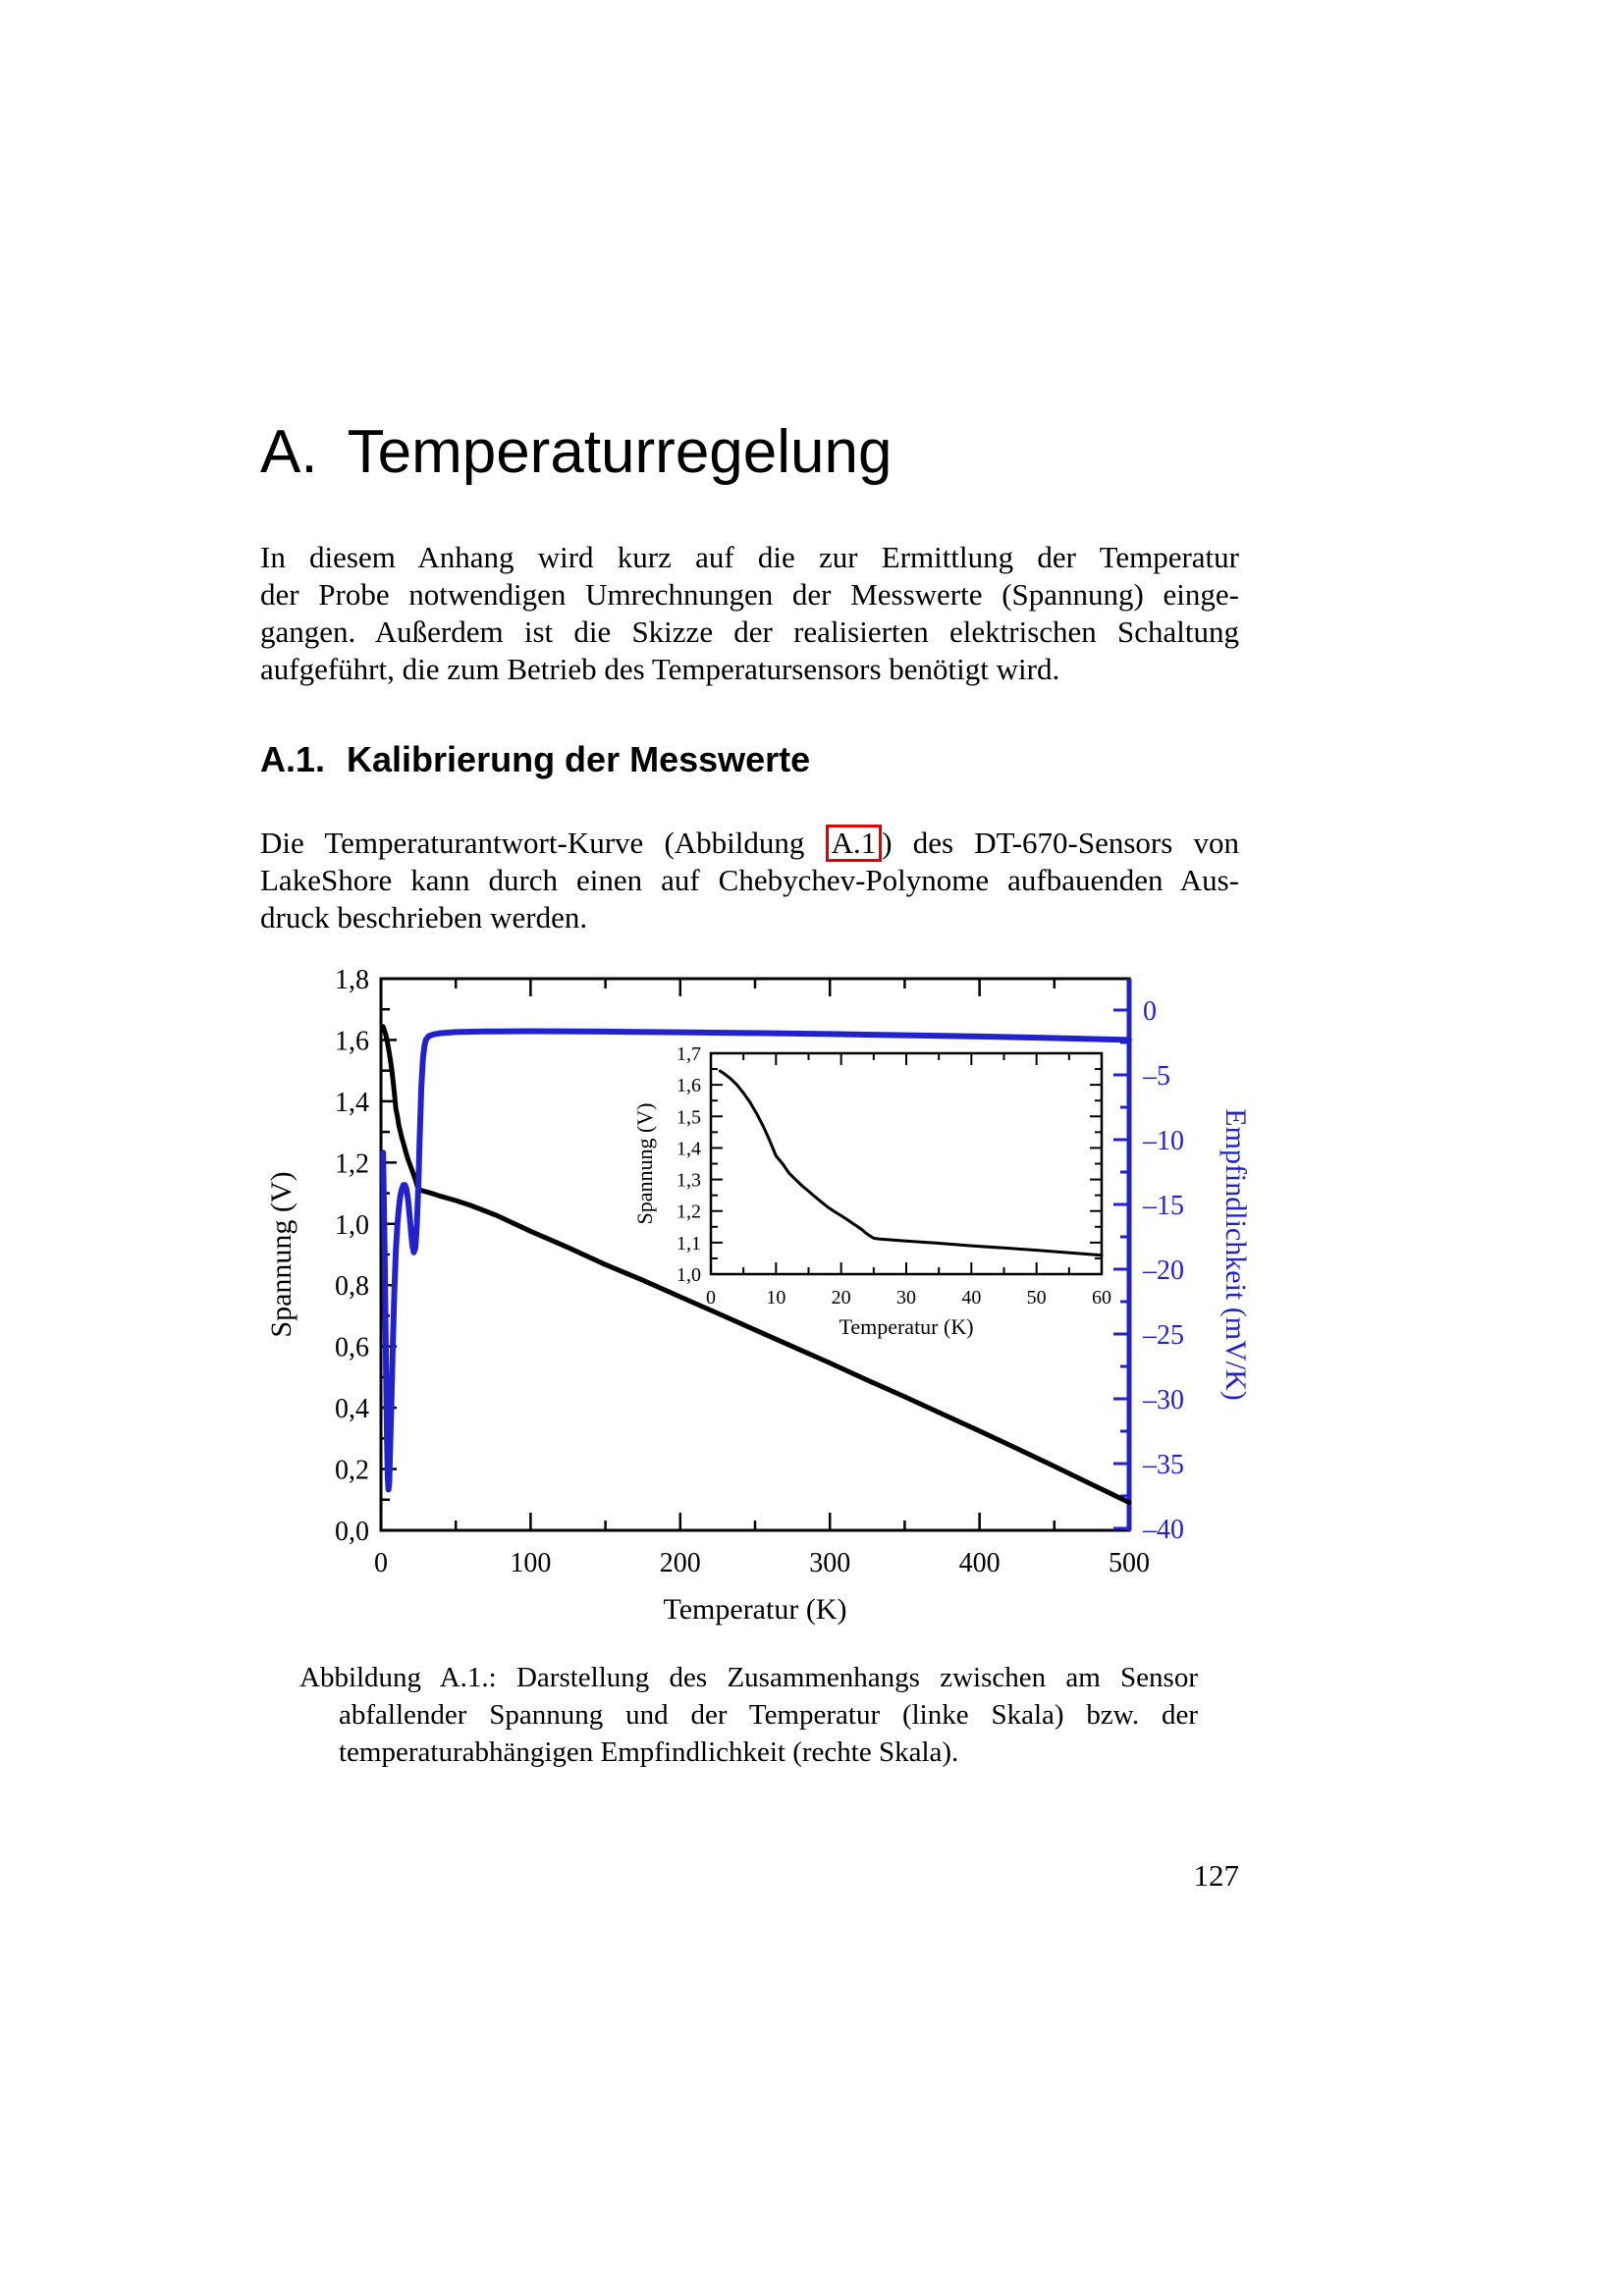 This screenshot has width=1624, height=2296. What do you see at coordinates (1156, 1076) in the screenshot?
I see `svg-text: –5` at bounding box center [1156, 1076].